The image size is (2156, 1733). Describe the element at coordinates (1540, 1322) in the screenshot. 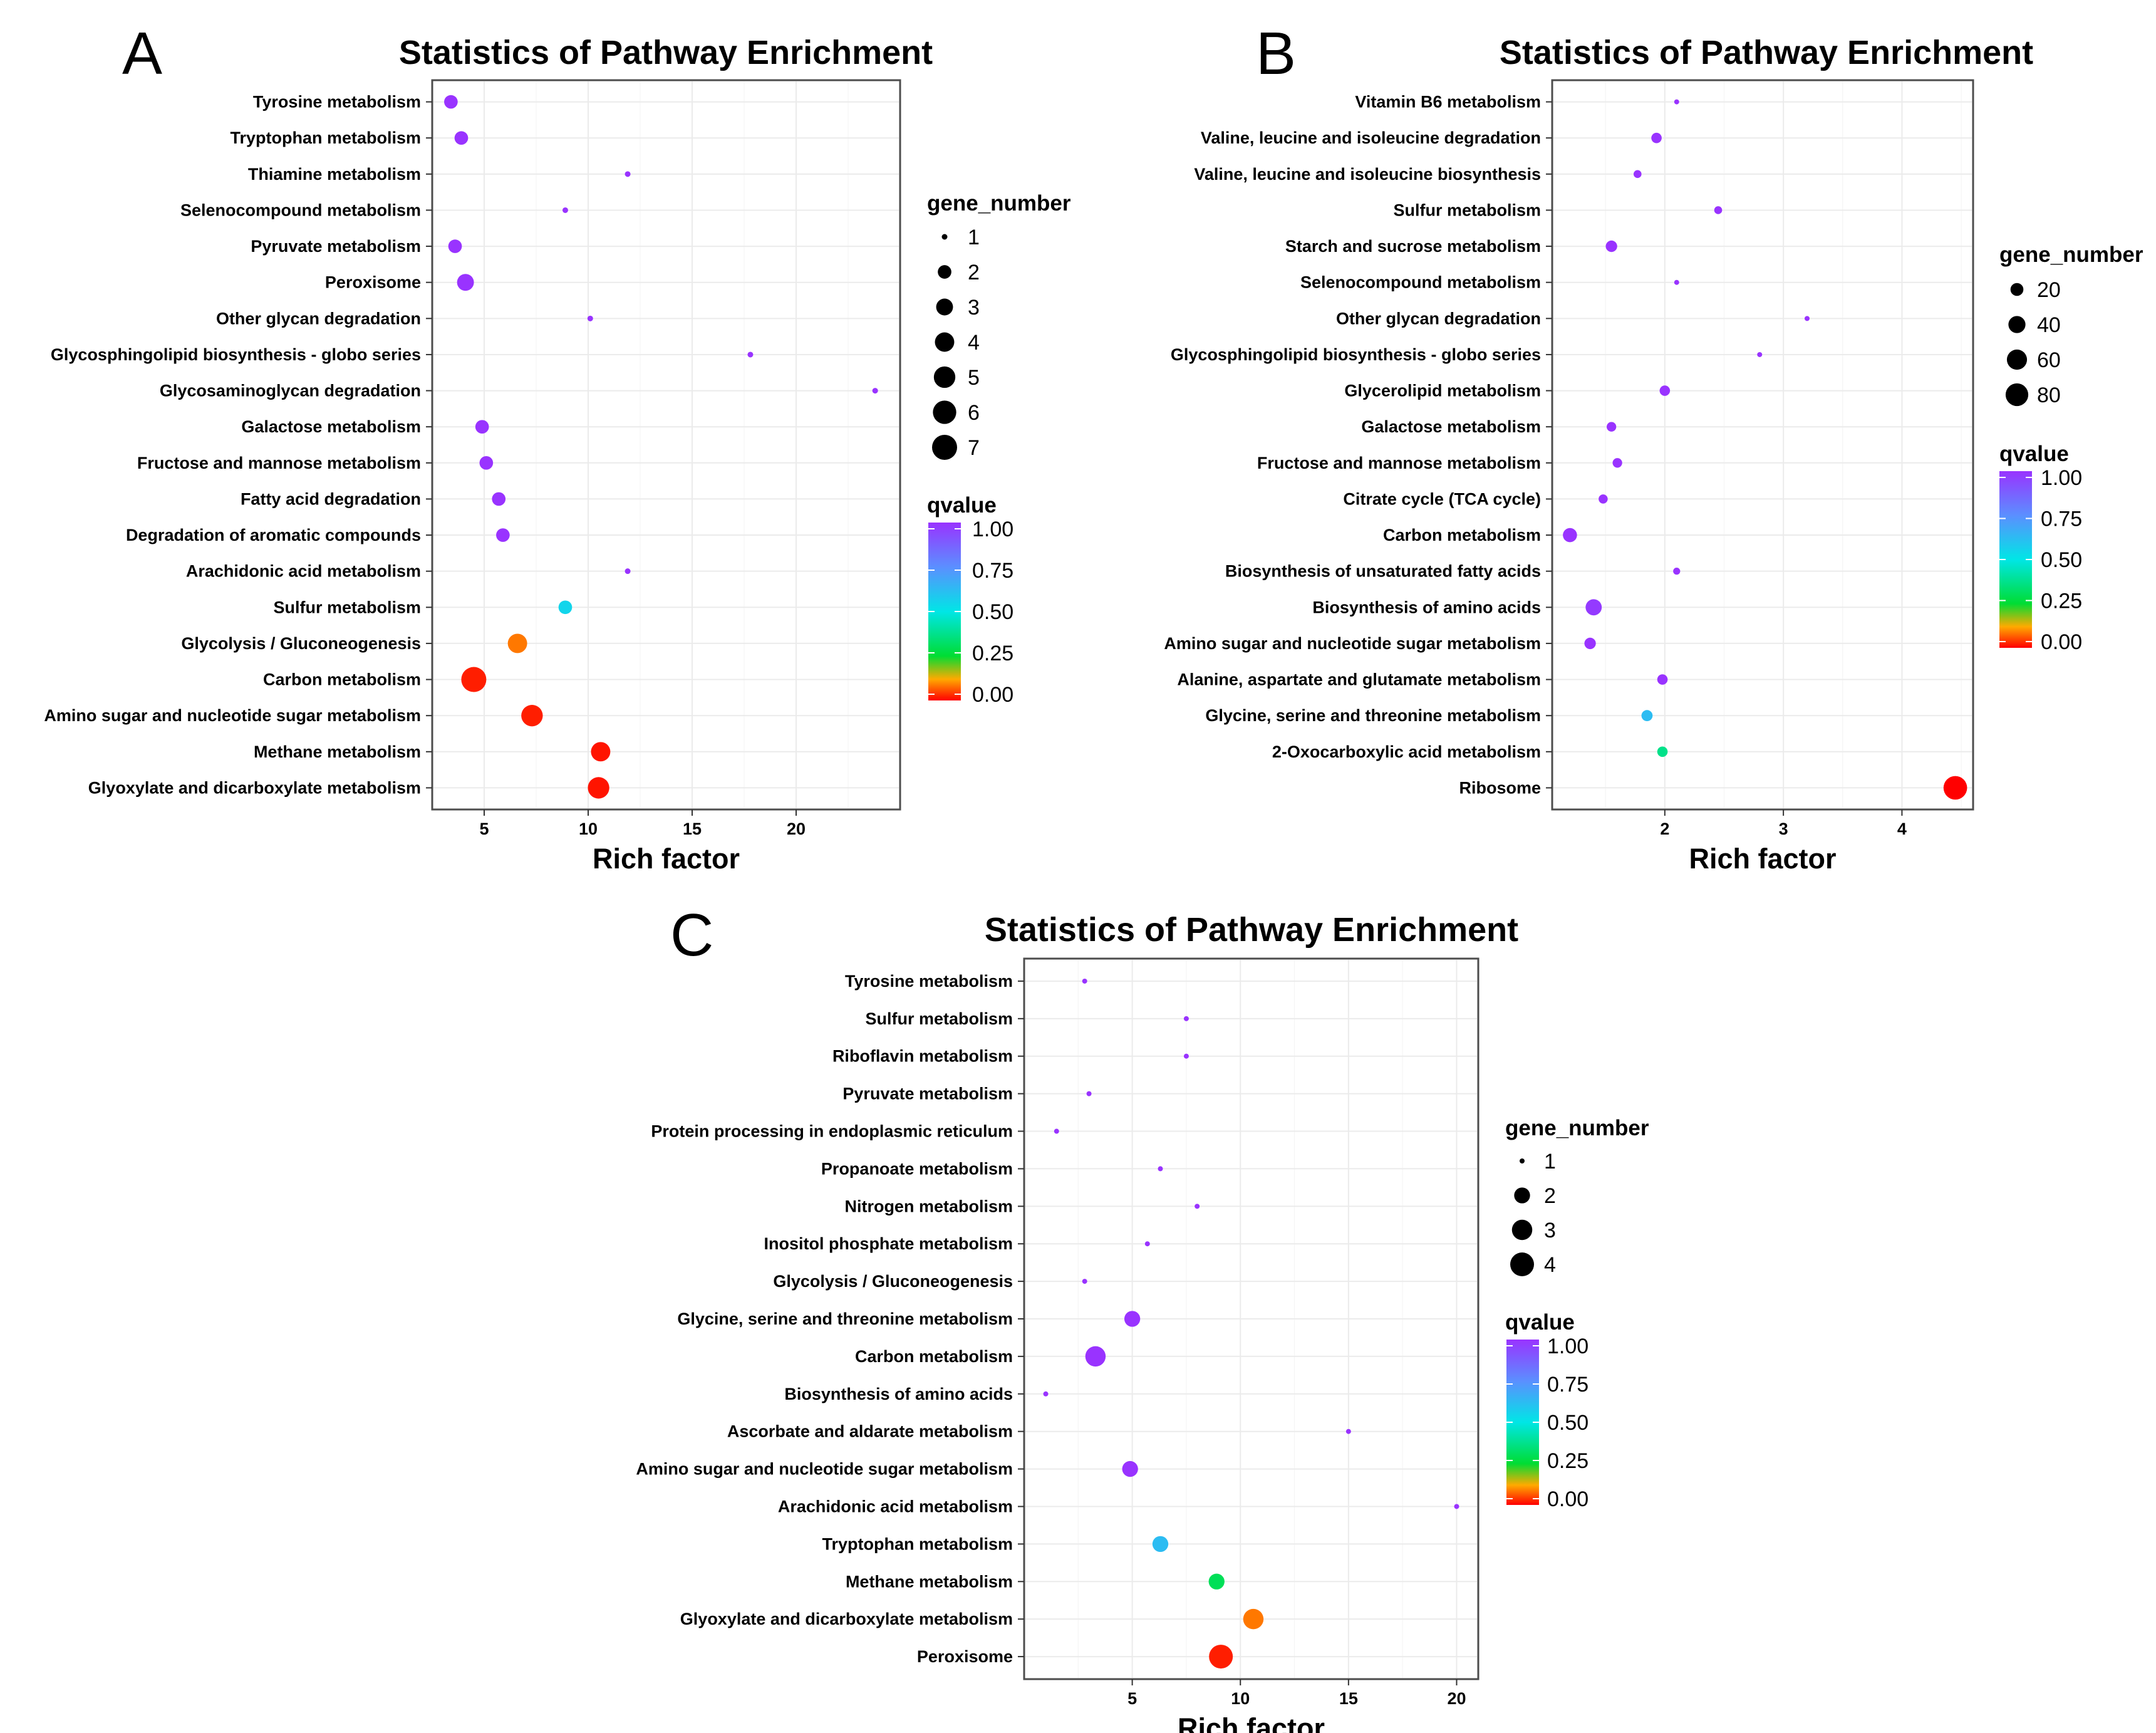

I see `color-legend-title: qvalue` at that location.